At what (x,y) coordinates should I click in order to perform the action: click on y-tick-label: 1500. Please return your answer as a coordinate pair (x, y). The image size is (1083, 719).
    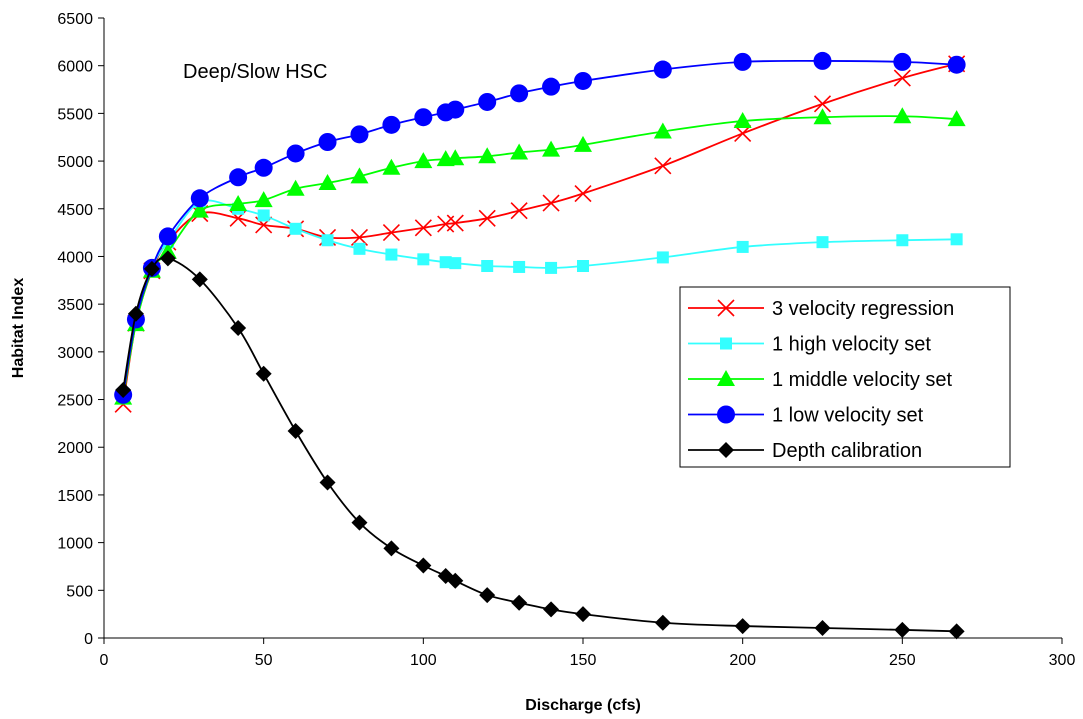
    Looking at the image, I should click on (75, 496).